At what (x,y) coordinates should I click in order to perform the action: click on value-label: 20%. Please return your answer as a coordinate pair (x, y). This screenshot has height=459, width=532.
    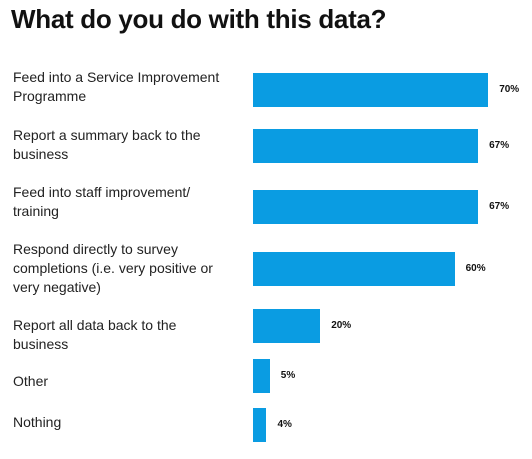
    Looking at the image, I should click on (341, 325).